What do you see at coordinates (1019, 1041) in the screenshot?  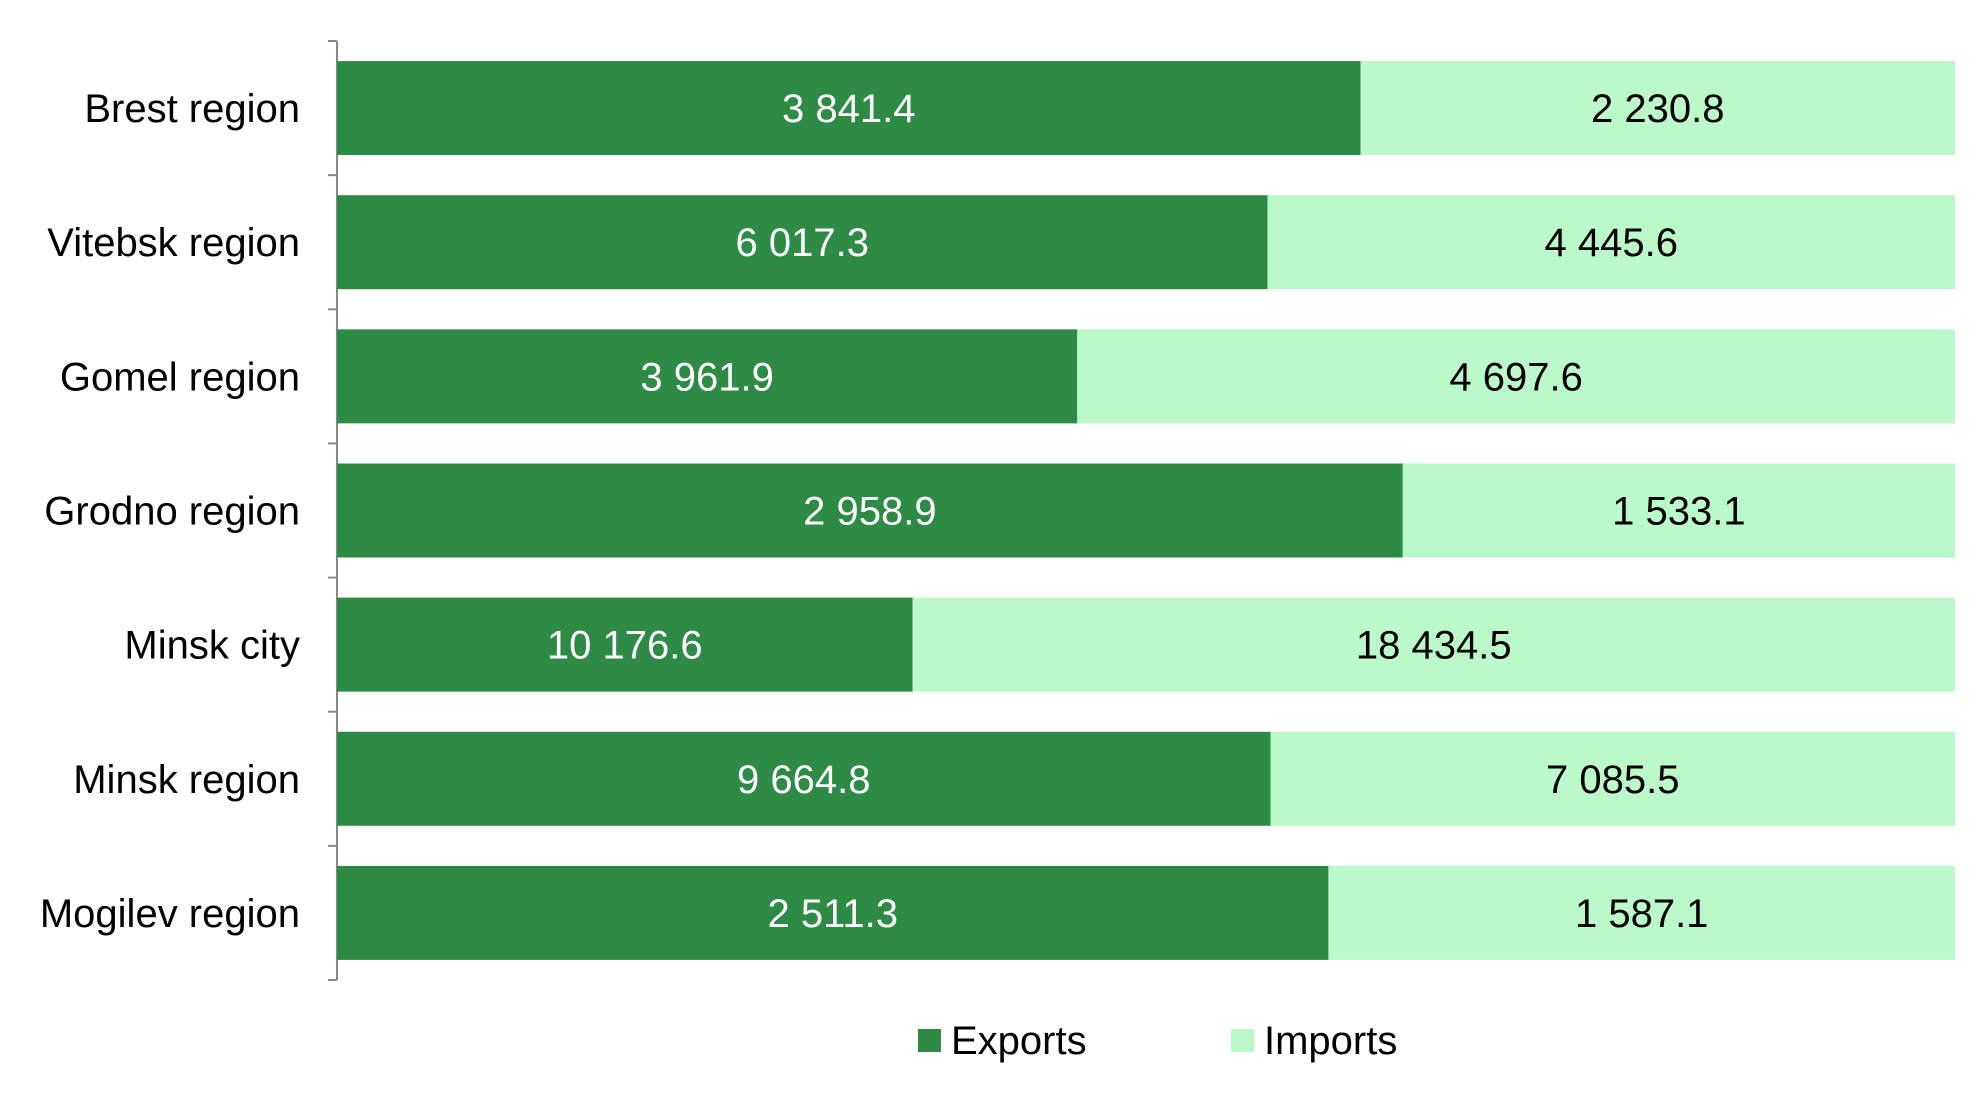 I see `legend-label-exports: Exports` at bounding box center [1019, 1041].